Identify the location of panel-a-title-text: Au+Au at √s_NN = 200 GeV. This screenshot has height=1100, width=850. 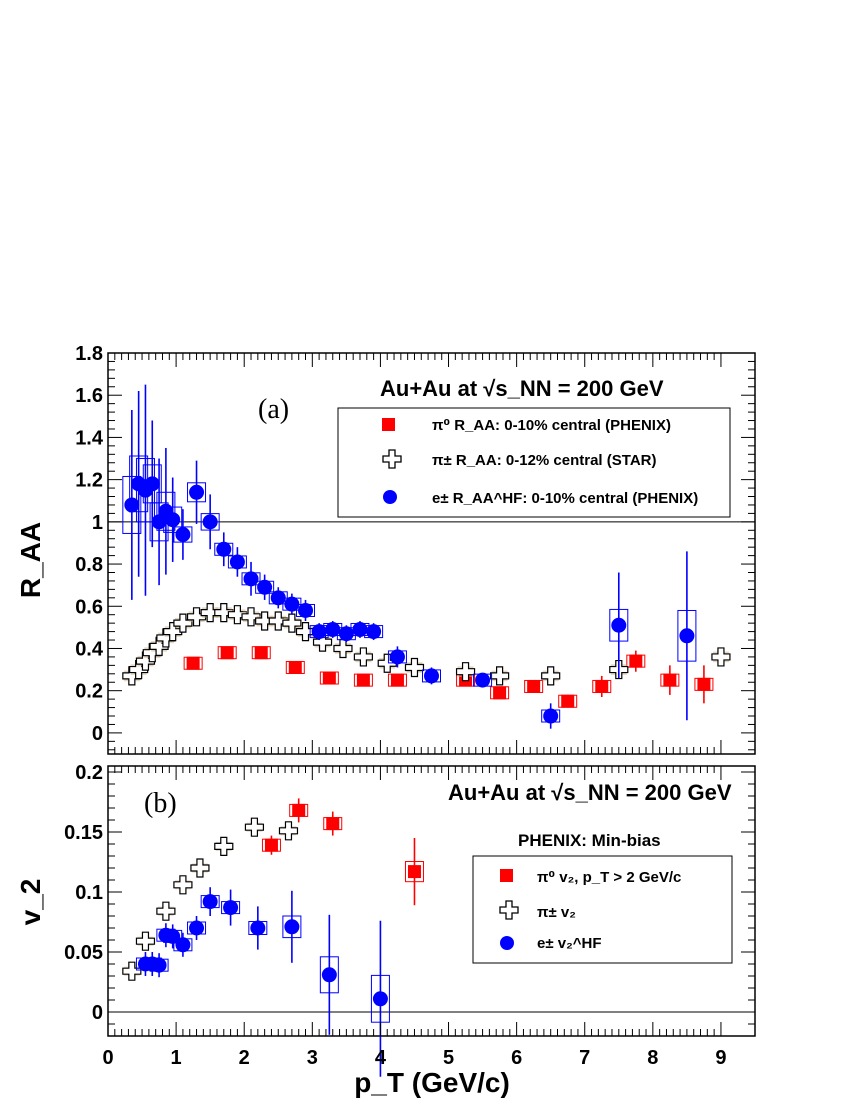
(522, 388).